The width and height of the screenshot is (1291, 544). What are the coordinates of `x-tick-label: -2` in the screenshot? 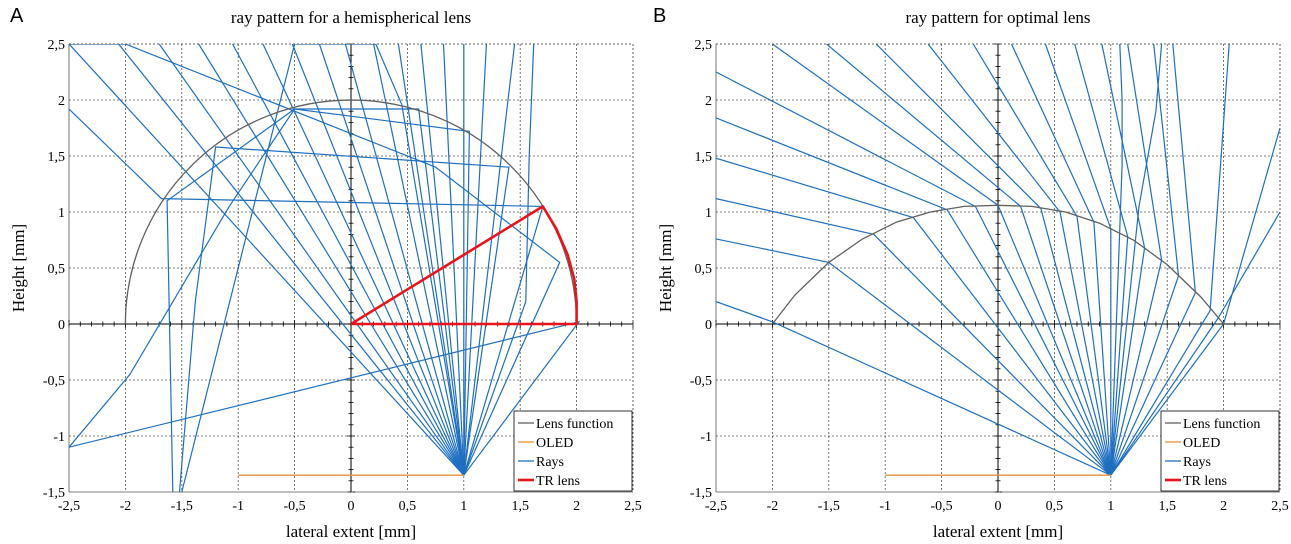 It's located at (773, 506).